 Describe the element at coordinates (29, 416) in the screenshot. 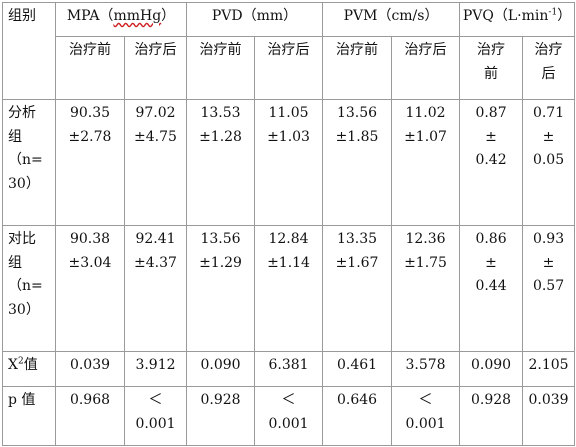

I see `p-value-label: p 值` at that location.